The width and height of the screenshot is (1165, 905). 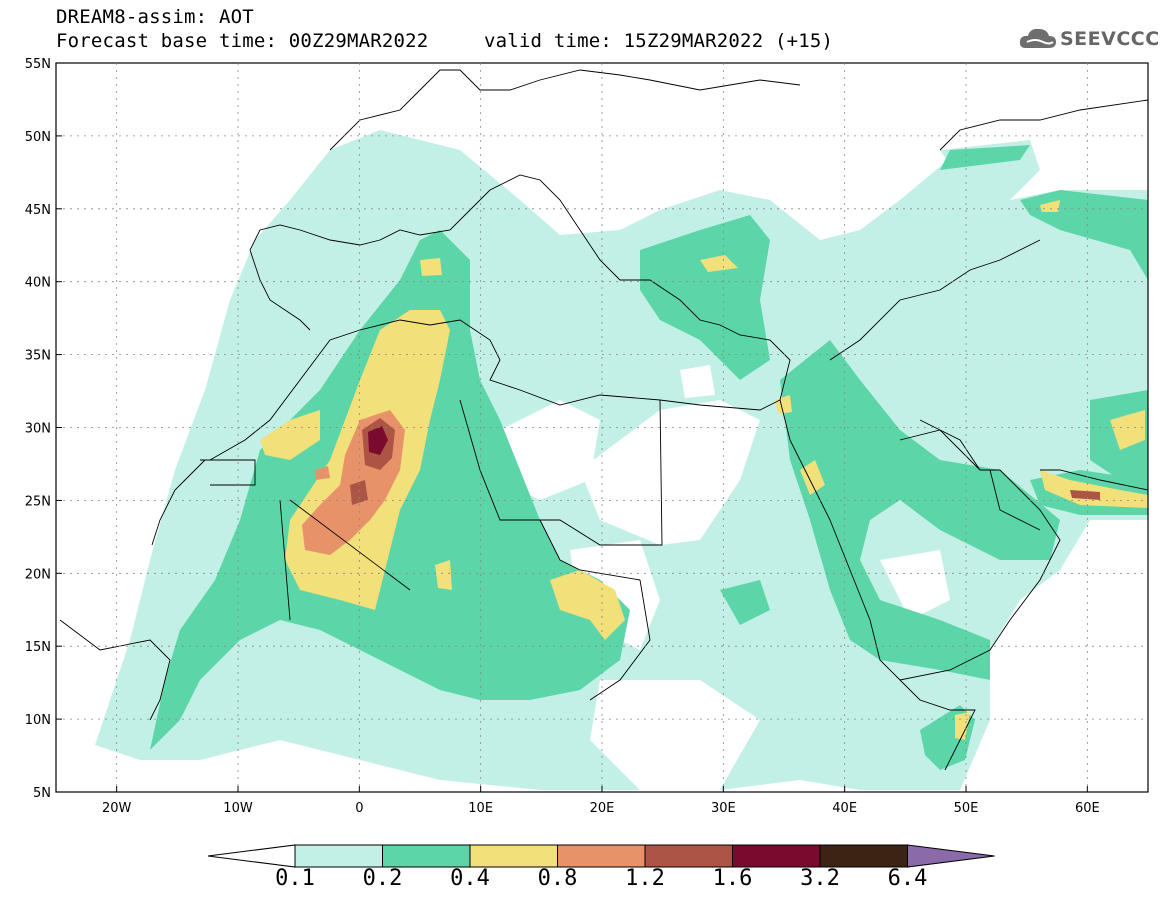 I want to click on lat-label: 30N, so click(x=38, y=429).